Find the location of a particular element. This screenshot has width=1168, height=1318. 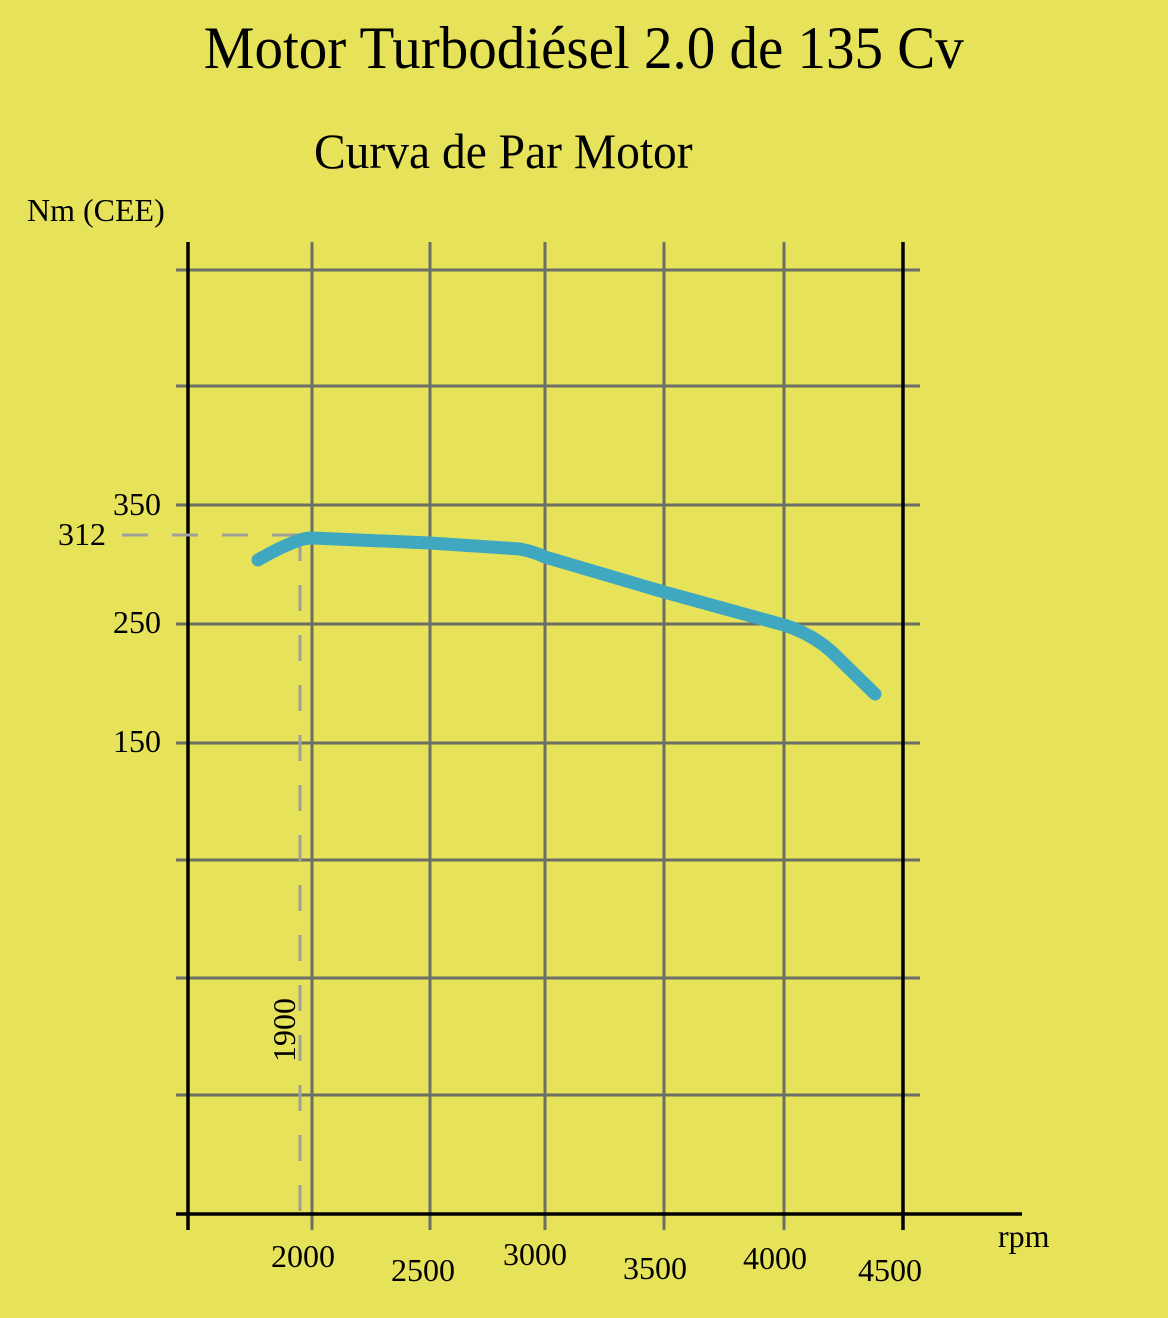

x-tick-3500: 3500 is located at coordinates (655, 1268).